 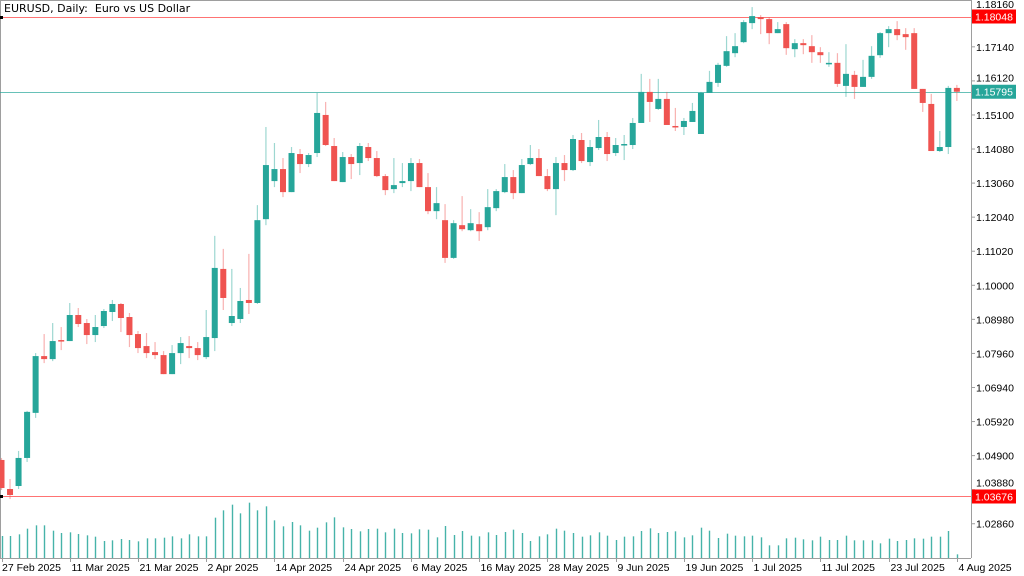 I want to click on low-level-marker, so click(x=1, y=496).